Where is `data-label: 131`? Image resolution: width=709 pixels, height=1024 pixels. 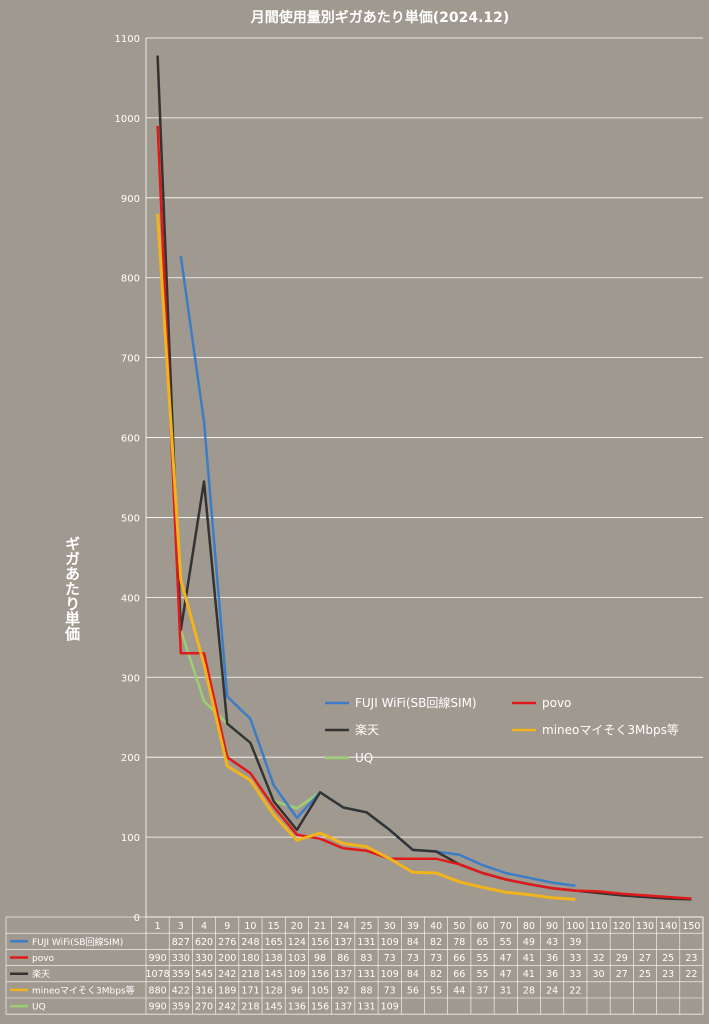 data-label: 131 is located at coordinates (366, 942).